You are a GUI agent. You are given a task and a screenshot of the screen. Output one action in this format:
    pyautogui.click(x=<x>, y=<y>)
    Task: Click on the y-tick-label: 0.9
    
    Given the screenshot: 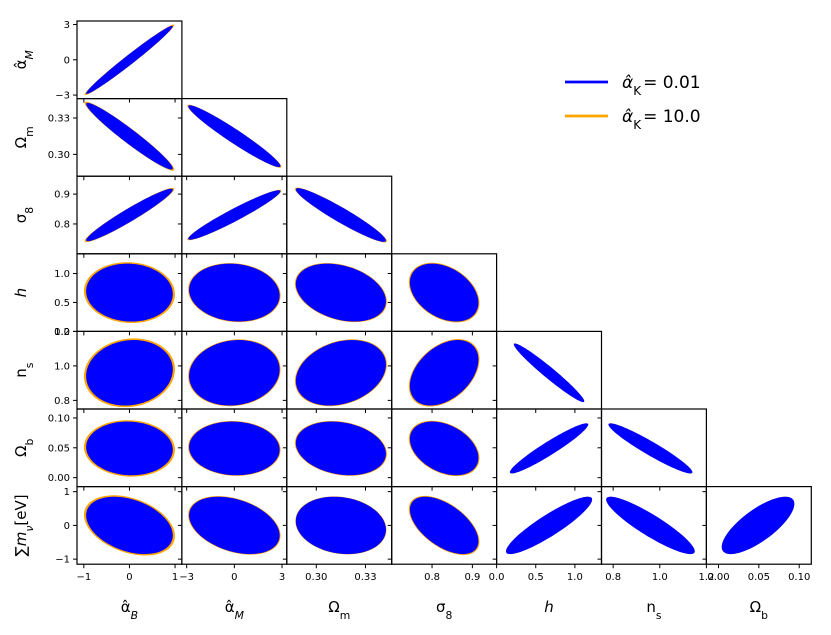 What is the action you would take?
    pyautogui.click(x=62, y=195)
    